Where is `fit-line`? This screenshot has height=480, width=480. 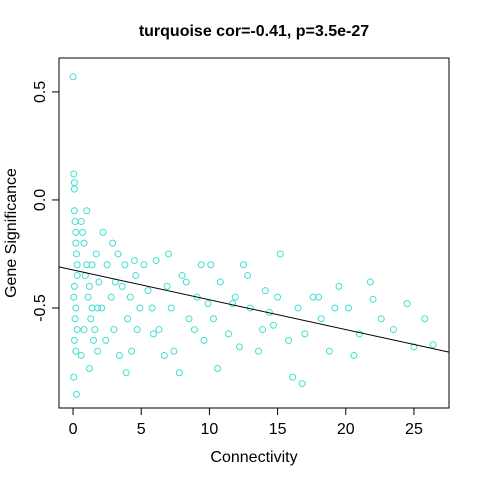
fit-line is located at coordinates (254, 309).